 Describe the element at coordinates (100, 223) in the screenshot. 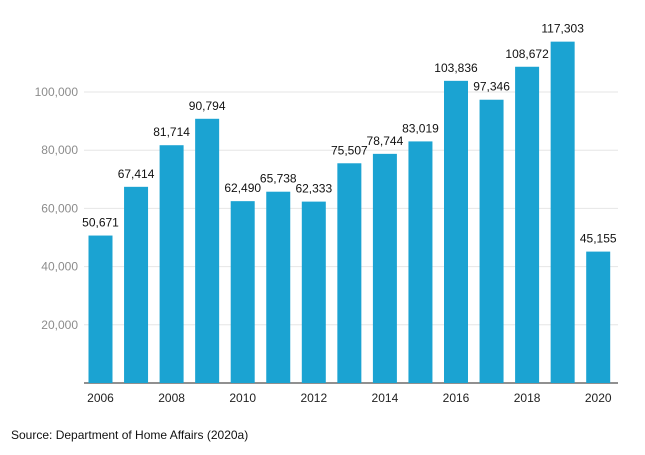

I see `data-label-2006: 50,671` at that location.